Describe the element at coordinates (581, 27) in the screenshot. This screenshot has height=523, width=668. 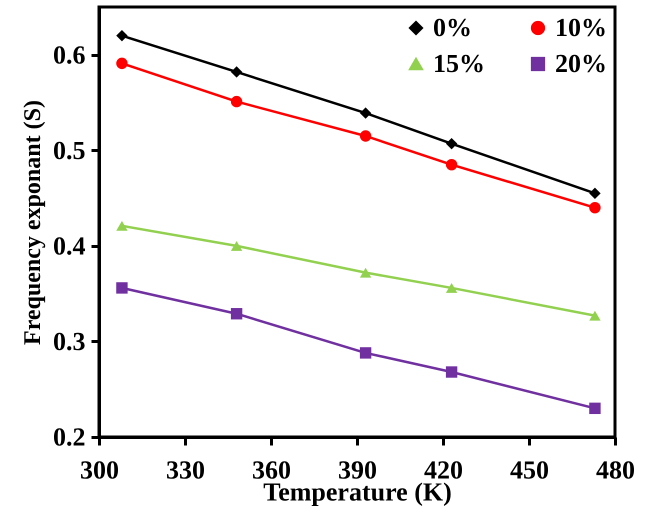
I see `legend-label: 10%` at that location.